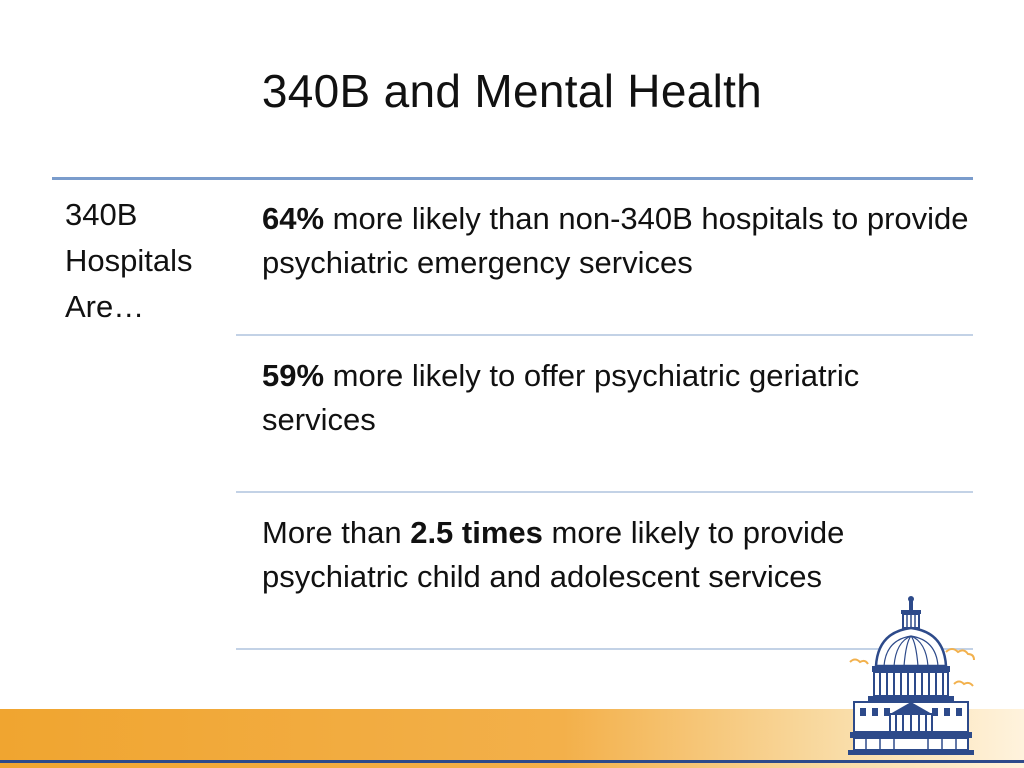 The image size is (1024, 768). I want to click on stat-highlight: 59%, so click(293, 375).